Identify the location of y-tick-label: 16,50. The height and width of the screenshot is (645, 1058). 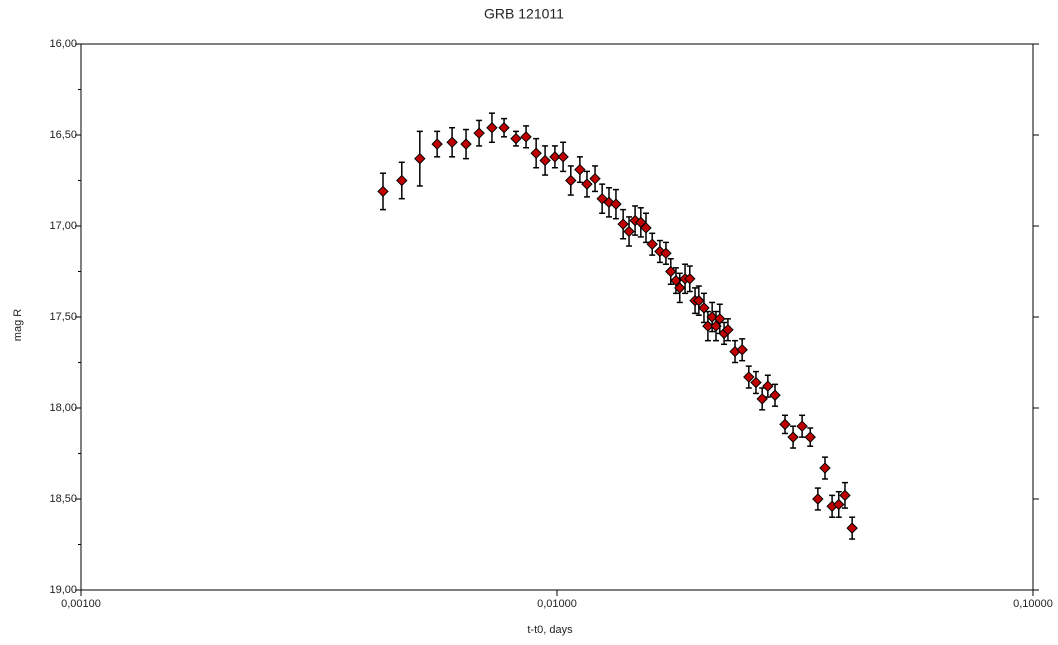
(63, 135).